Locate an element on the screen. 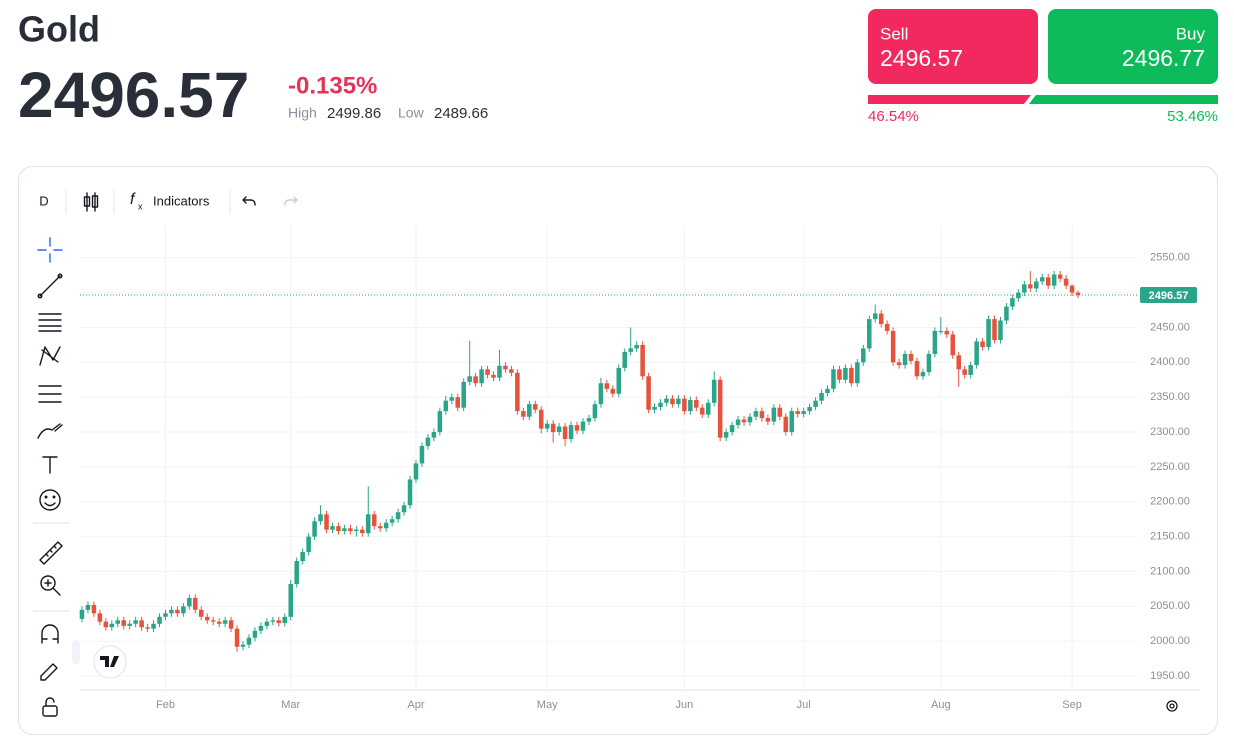 The image size is (1234, 747). collapse-handle is located at coordinates (76, 652).